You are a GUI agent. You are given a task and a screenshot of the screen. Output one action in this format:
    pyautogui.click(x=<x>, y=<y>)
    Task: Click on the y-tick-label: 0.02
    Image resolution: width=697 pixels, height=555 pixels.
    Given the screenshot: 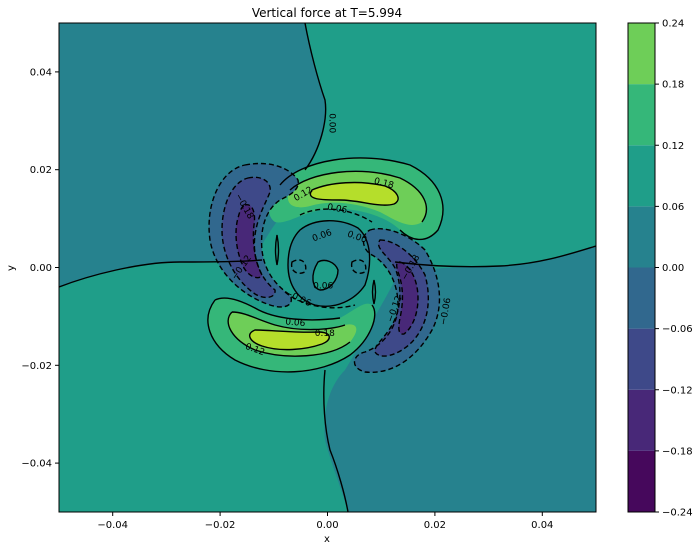 What is the action you would take?
    pyautogui.click(x=41, y=170)
    